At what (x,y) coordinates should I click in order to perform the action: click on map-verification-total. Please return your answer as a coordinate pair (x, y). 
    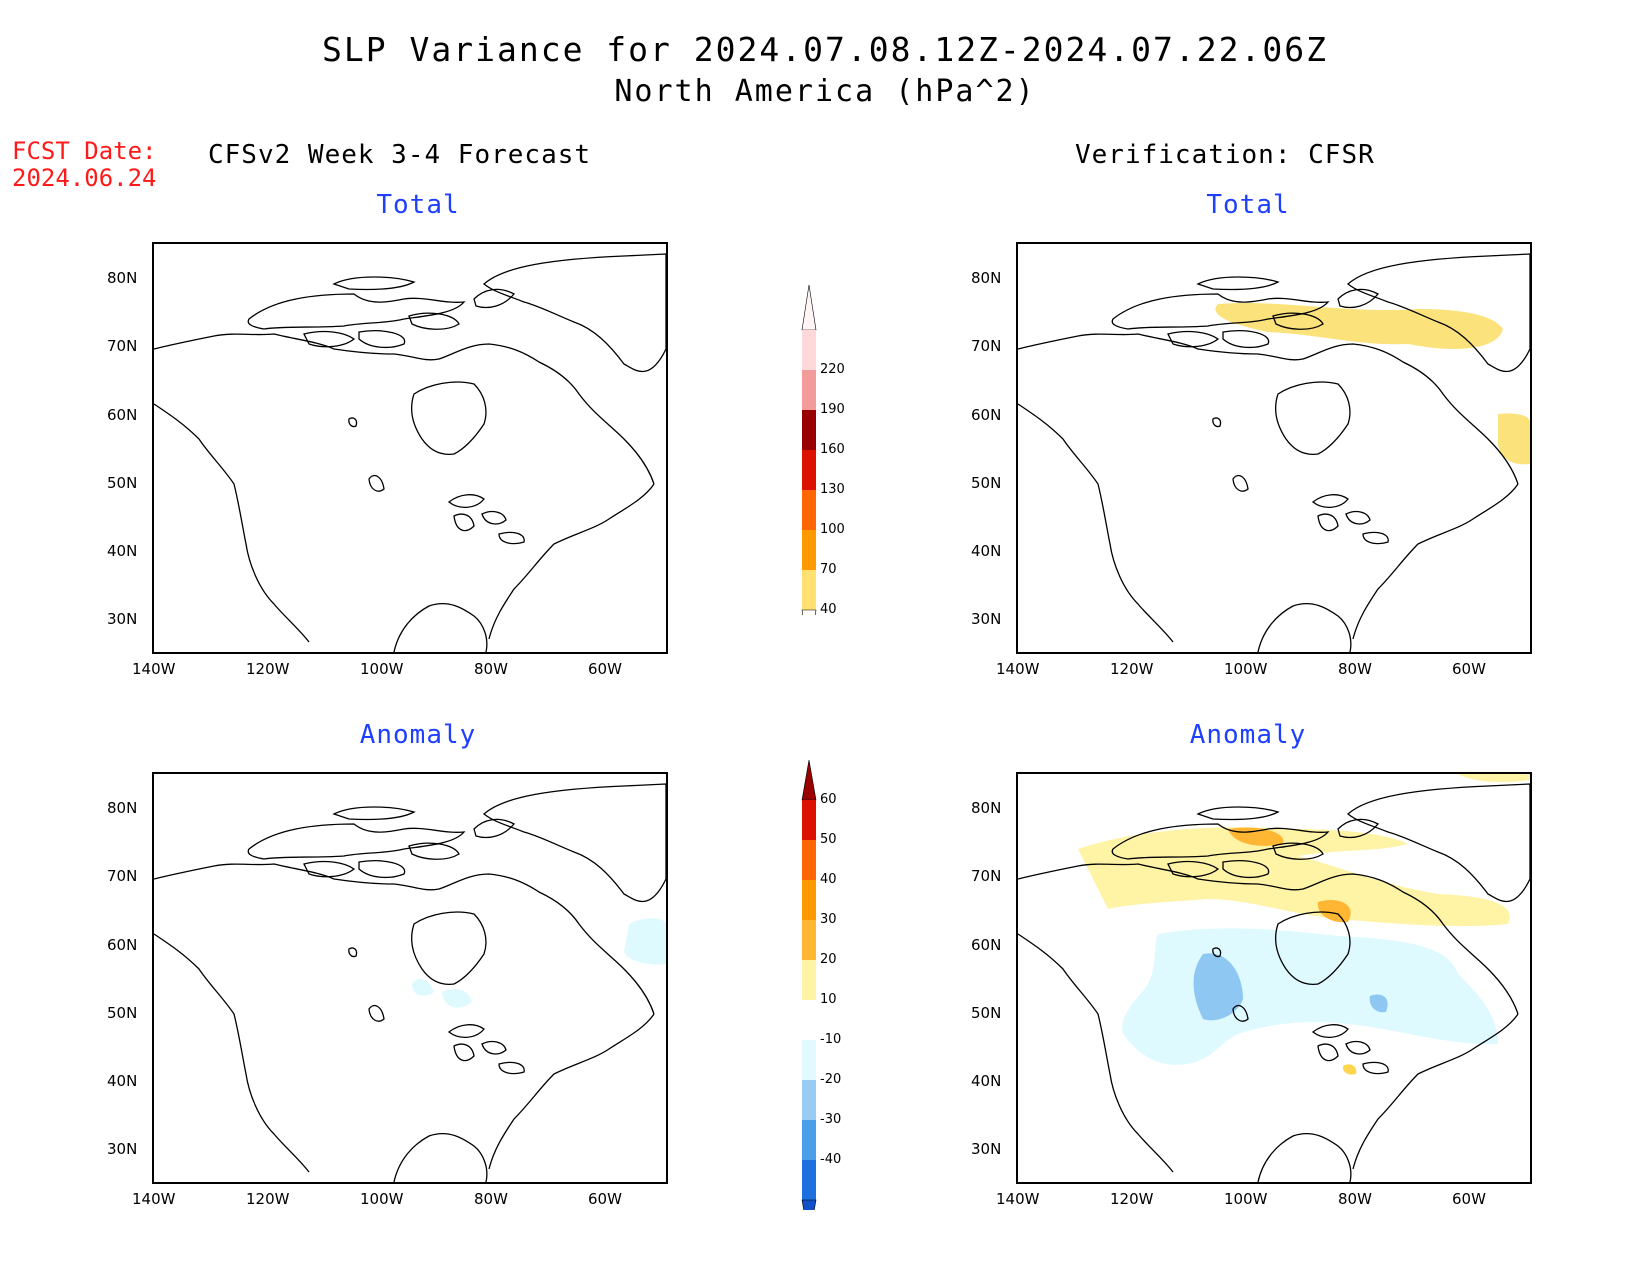
    Looking at the image, I should click on (1274, 448).